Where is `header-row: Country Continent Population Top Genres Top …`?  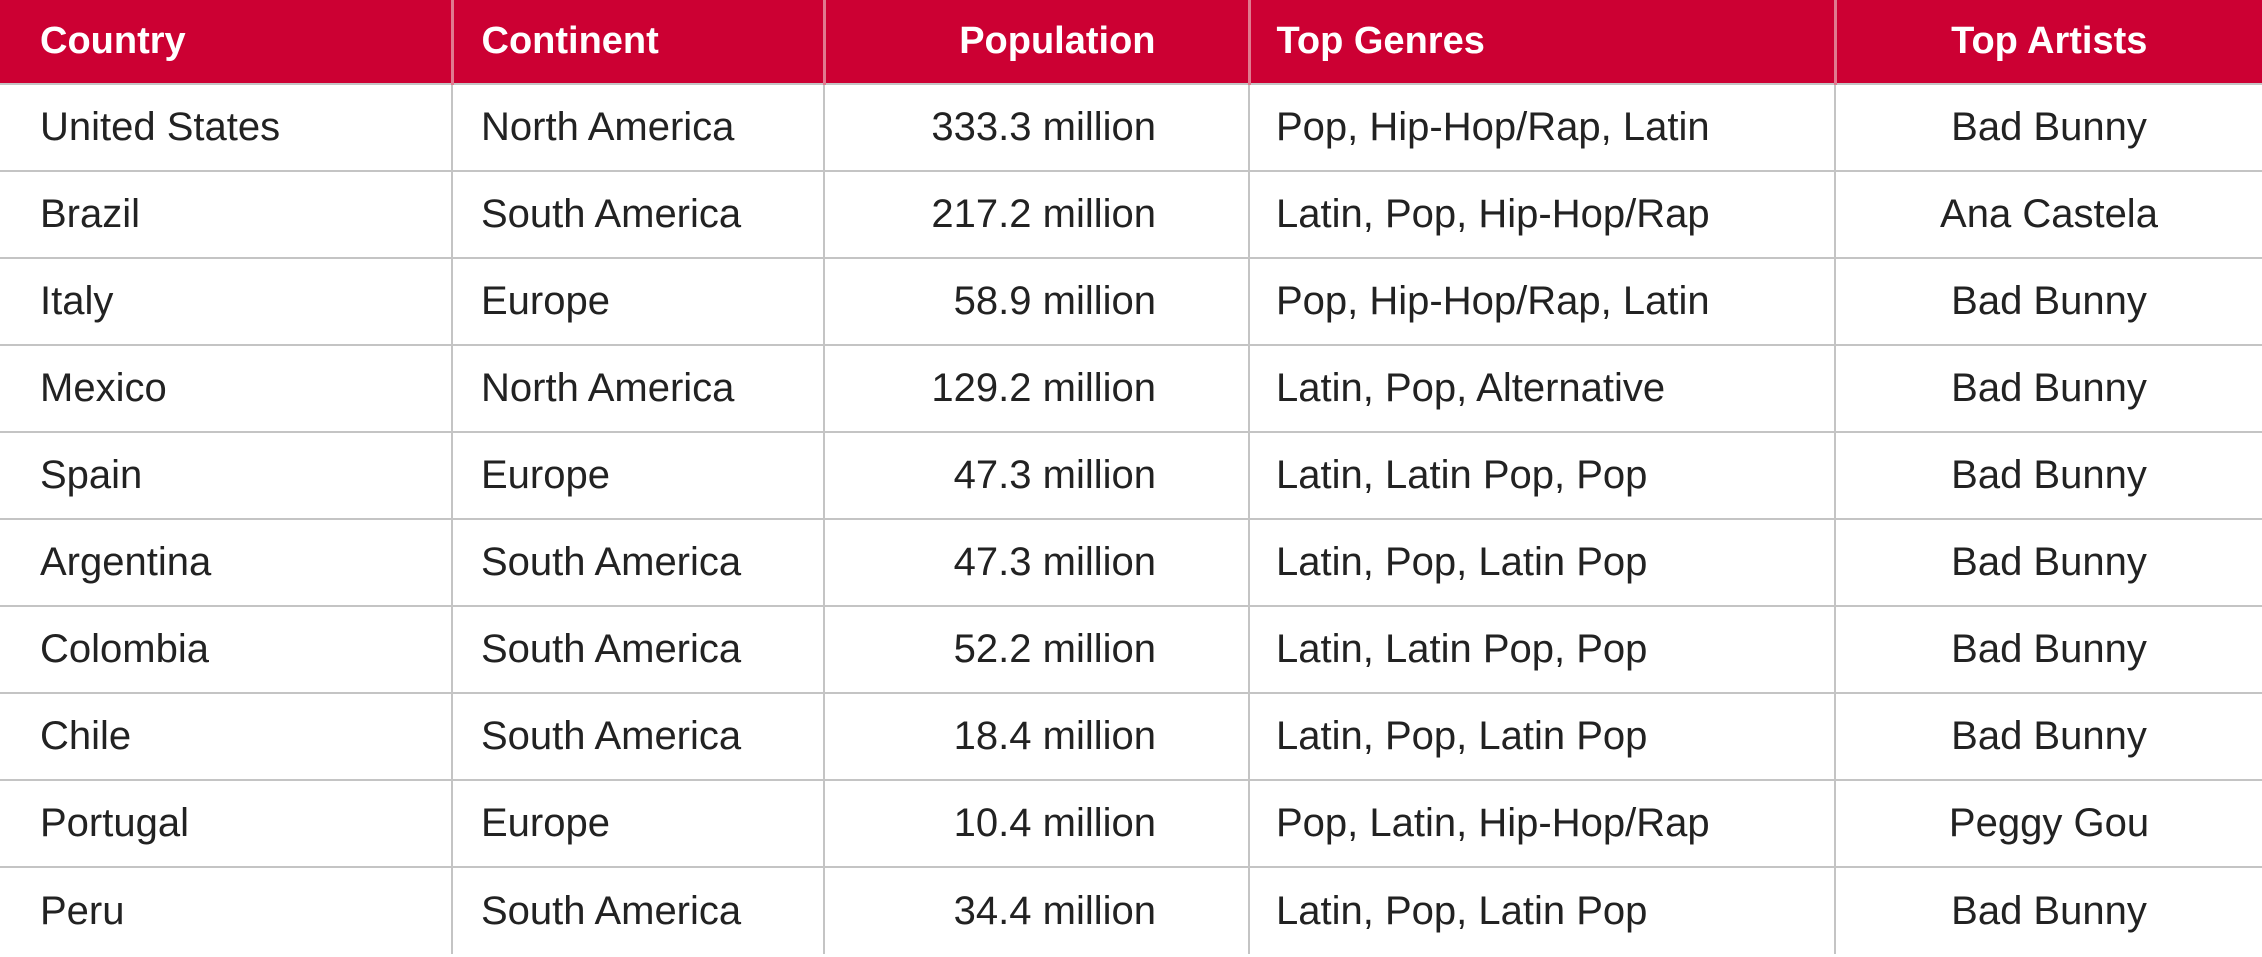 header-row: Country Continent Population Top Genres Top … is located at coordinates (1131, 42).